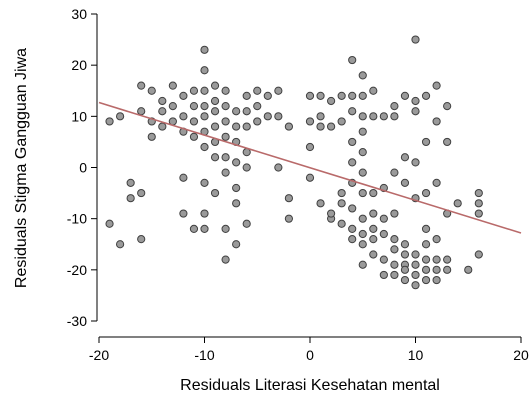 The height and width of the screenshot is (401, 530). Describe the element at coordinates (79, 14) in the screenshot. I see `y-tick-label: 30` at that location.